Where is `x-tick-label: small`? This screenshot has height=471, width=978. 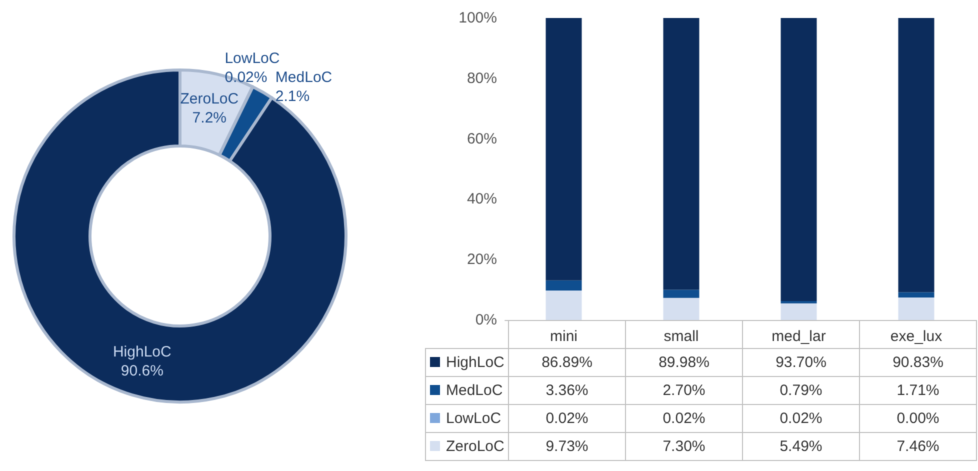
x-tick-label: small is located at coordinates (681, 336).